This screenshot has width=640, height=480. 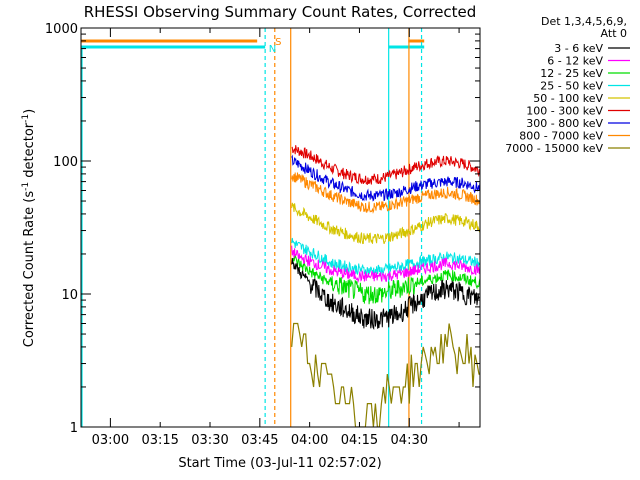 What do you see at coordinates (272, 49) in the screenshot?
I see `flag-n-label: N` at bounding box center [272, 49].